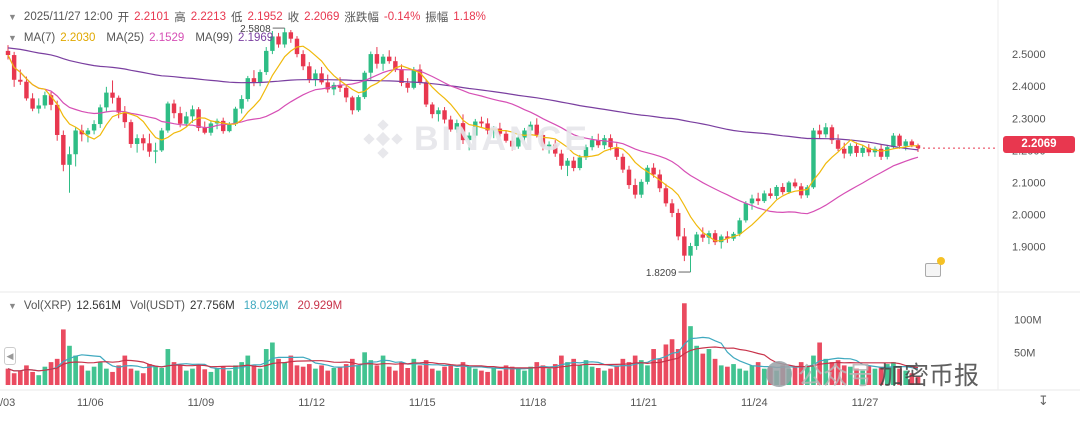 Image resolution: width=1080 pixels, height=422 pixels. Describe the element at coordinates (265, 17) in the screenshot. I see `low-value: 2.1952` at that location.